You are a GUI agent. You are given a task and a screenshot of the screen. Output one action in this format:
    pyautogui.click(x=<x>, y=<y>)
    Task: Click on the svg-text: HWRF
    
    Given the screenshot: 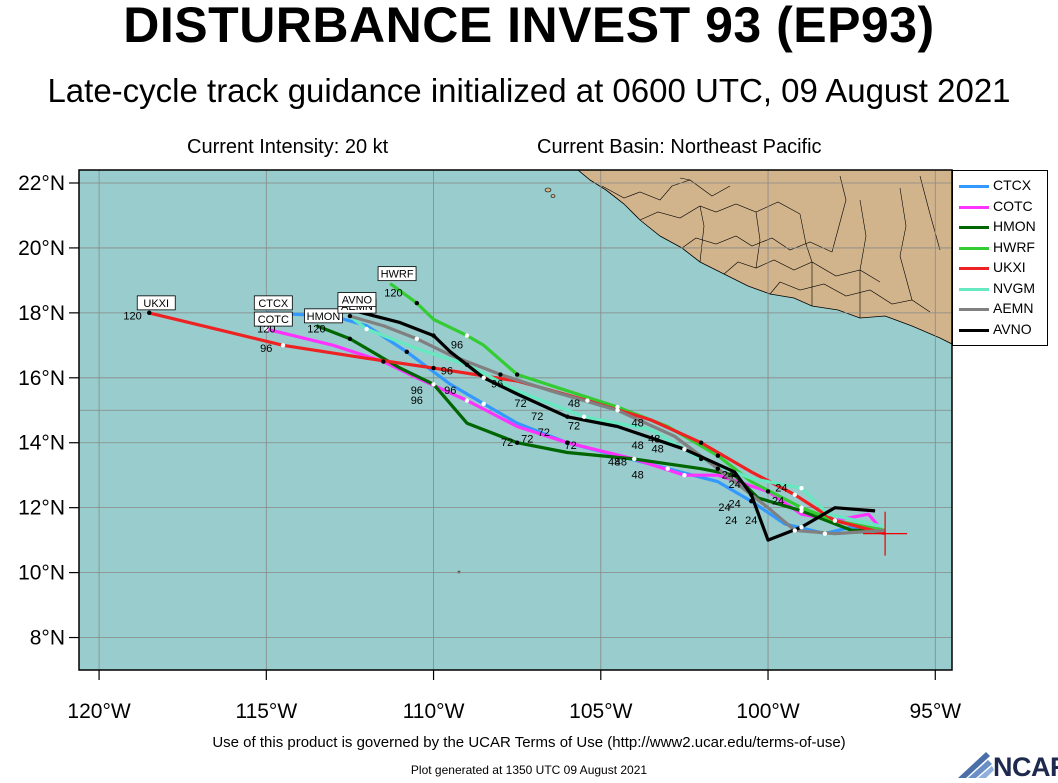 What is the action you would take?
    pyautogui.click(x=397, y=275)
    